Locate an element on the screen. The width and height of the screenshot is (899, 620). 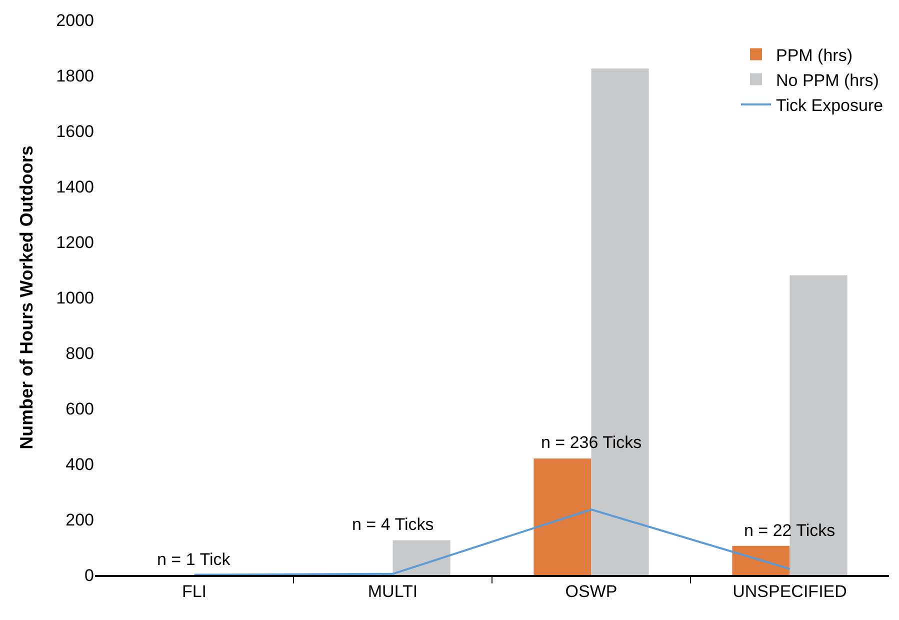
annotation: n = 236 Ticks is located at coordinates (591, 442).